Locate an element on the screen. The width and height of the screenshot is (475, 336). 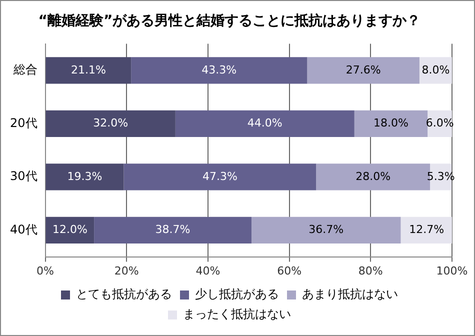
data-label: 38.7% is located at coordinates (172, 229).